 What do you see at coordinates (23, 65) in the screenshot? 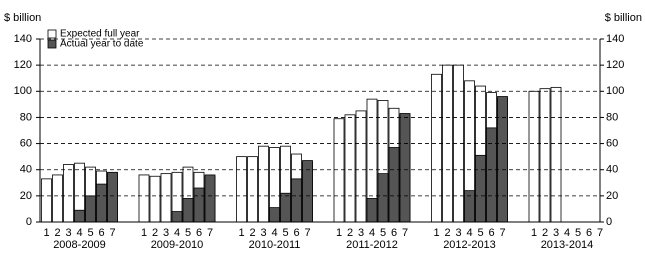
I see `y-tick-label: 120` at bounding box center [23, 65].